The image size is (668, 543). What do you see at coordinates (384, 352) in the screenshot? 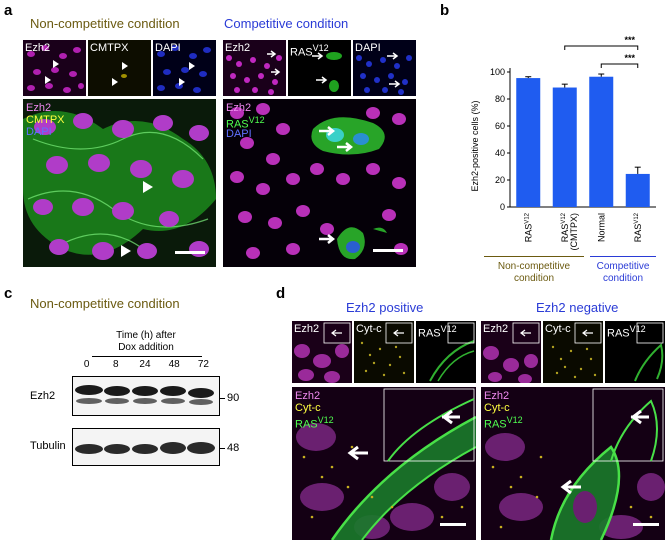
I see `d-pos-small-cytc: Cyt-c` at bounding box center [384, 352].